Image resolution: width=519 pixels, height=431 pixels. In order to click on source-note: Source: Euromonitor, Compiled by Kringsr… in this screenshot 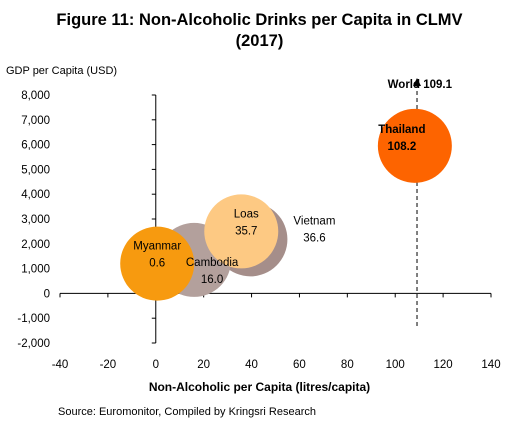, I will do `click(187, 412)`.